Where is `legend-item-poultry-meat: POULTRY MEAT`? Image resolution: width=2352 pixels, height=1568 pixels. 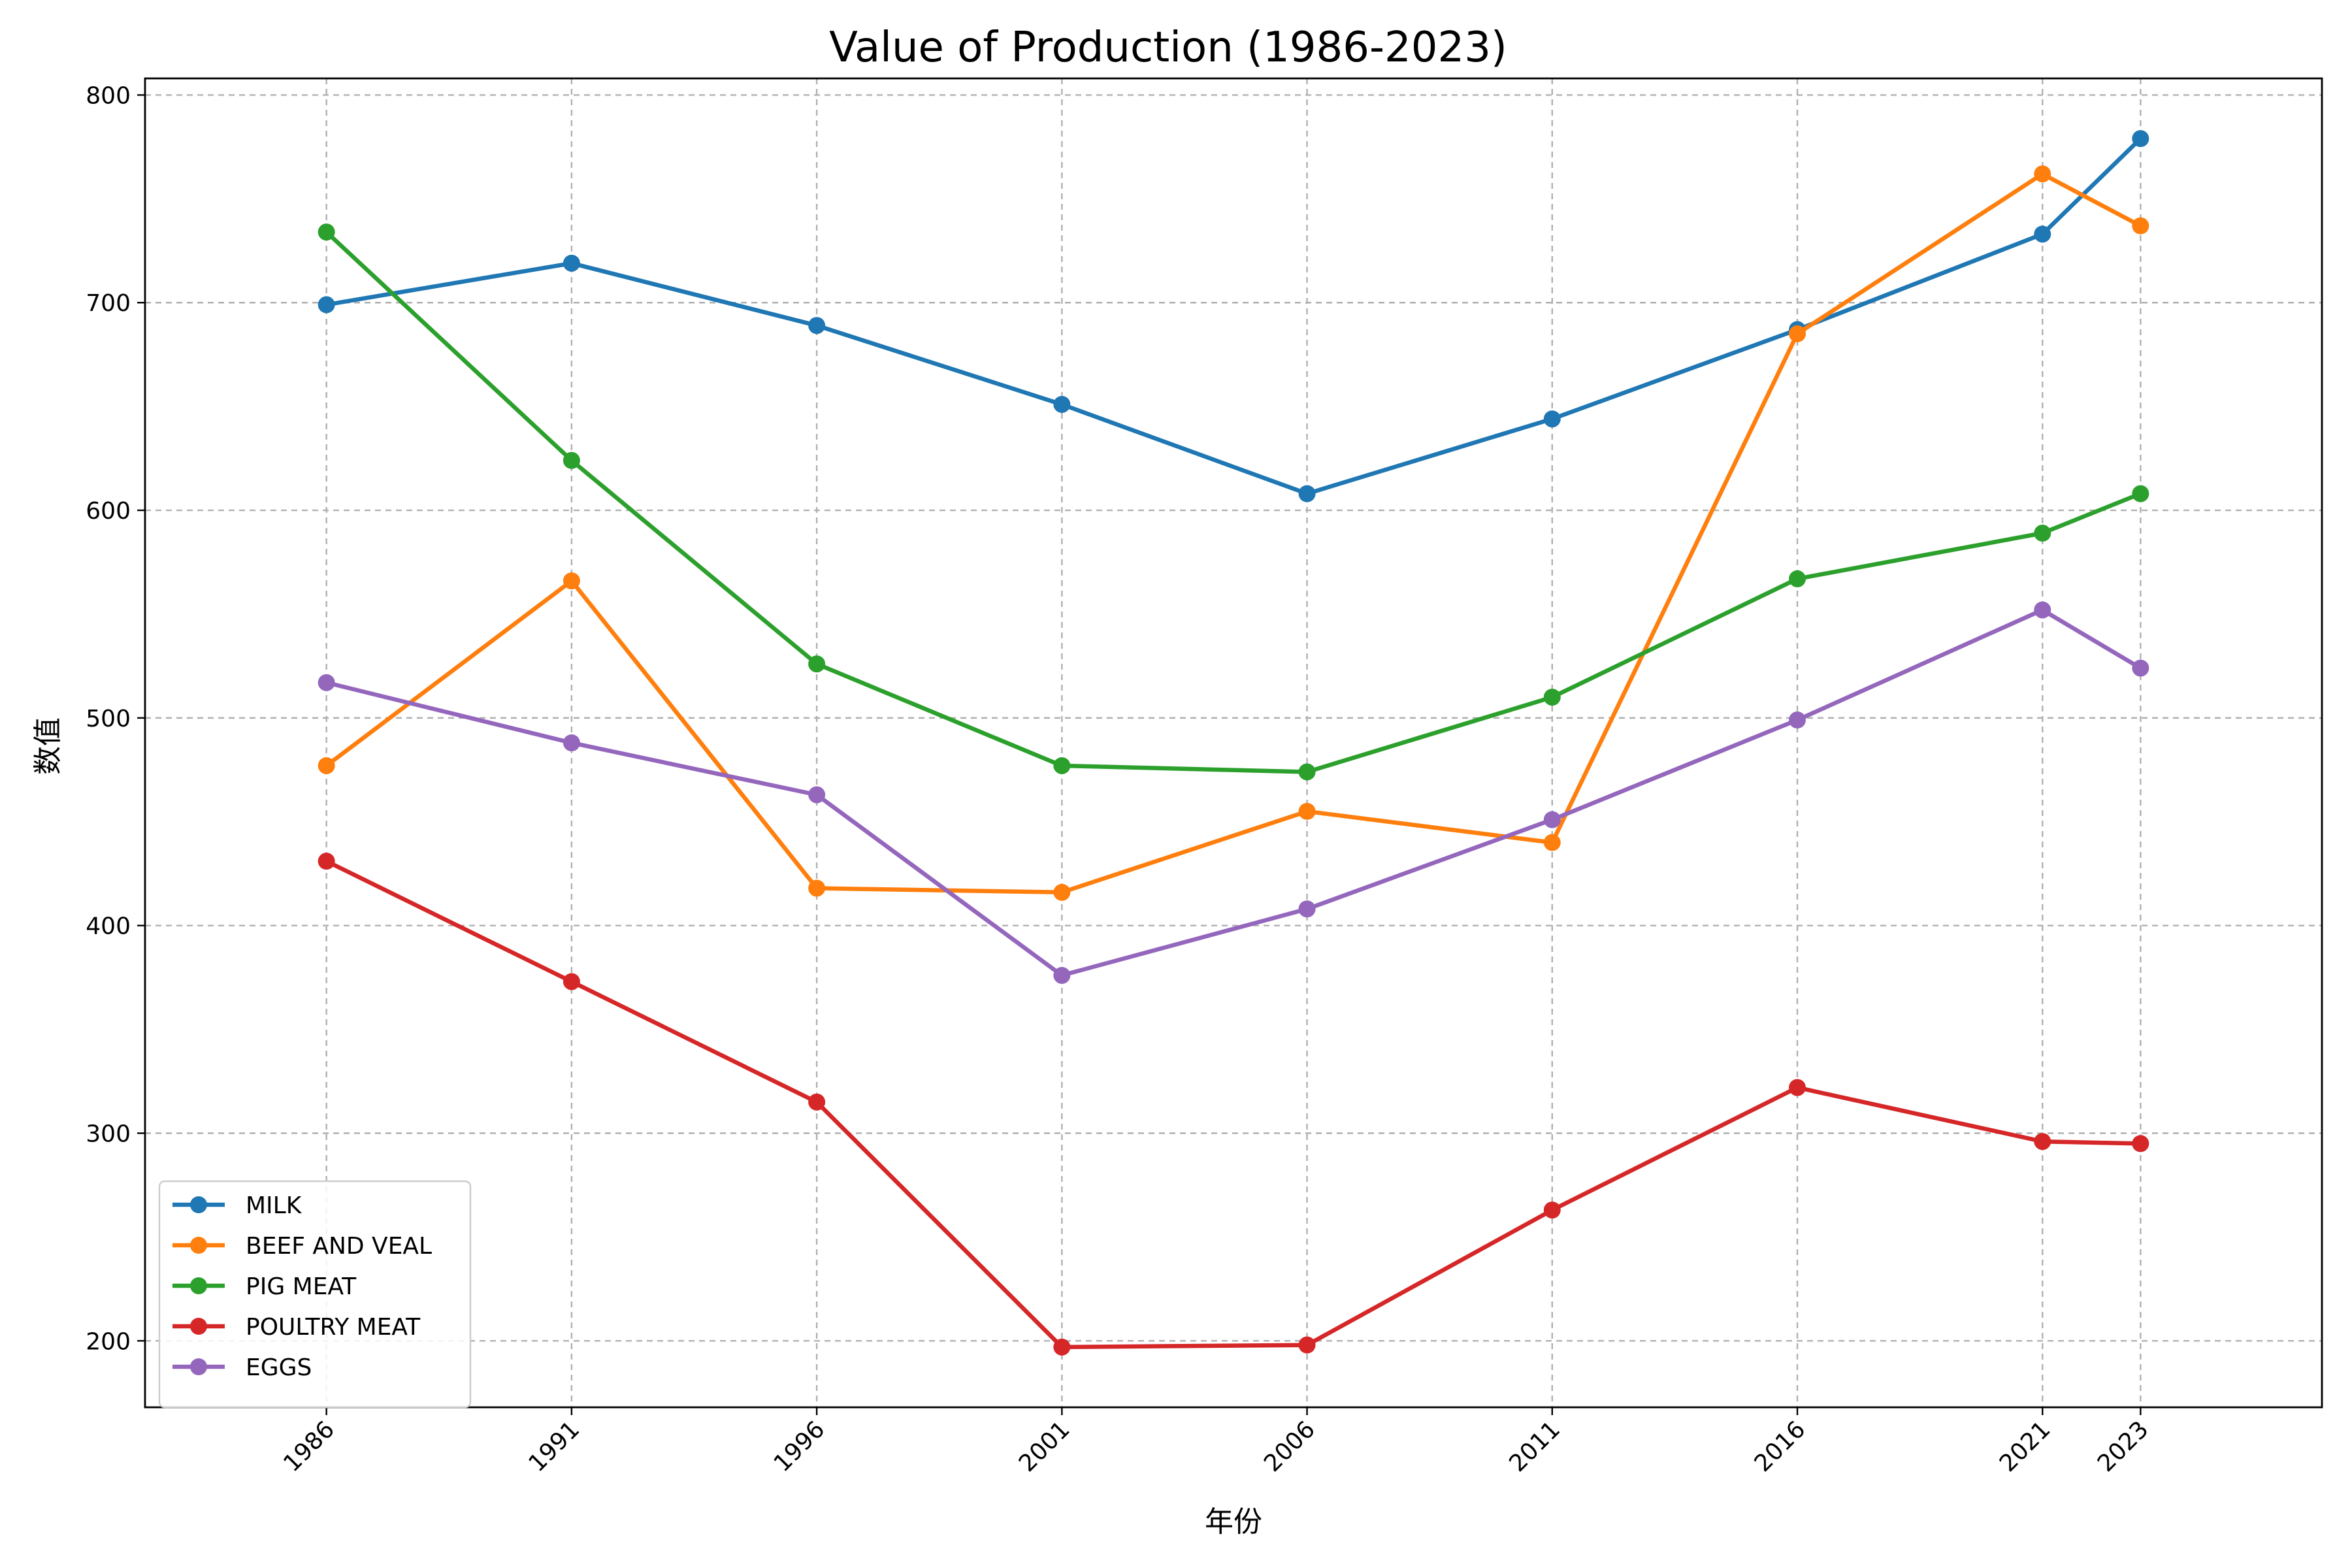
legend-item-poultry-meat: POULTRY MEAT is located at coordinates (296, 1327).